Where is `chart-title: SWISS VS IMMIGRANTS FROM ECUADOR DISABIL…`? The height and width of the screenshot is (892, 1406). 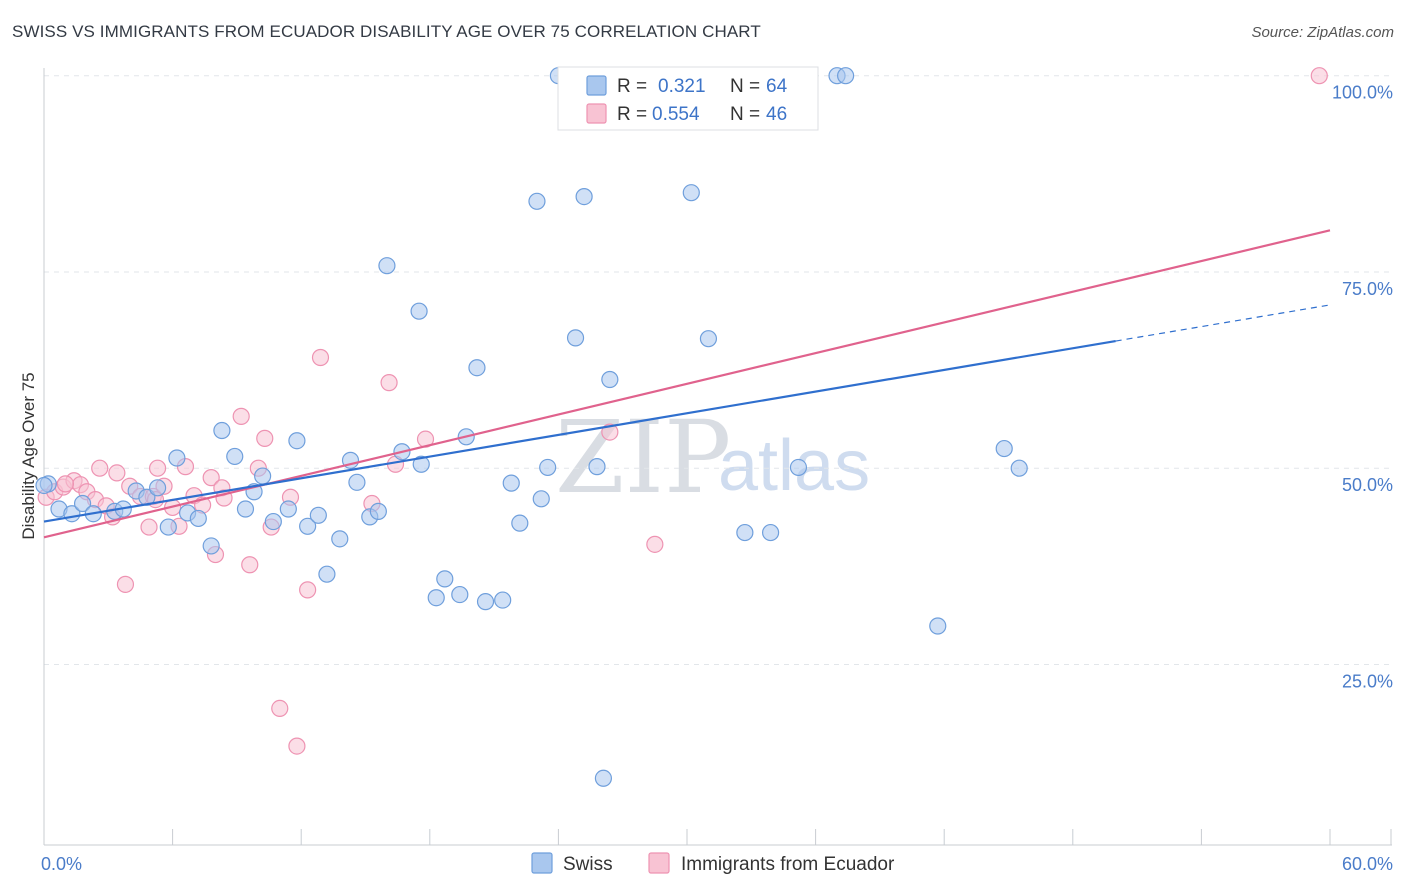
chart-title: SWISS VS IMMIGRANTS FROM ECUADOR DISABIL… is located at coordinates (386, 31).